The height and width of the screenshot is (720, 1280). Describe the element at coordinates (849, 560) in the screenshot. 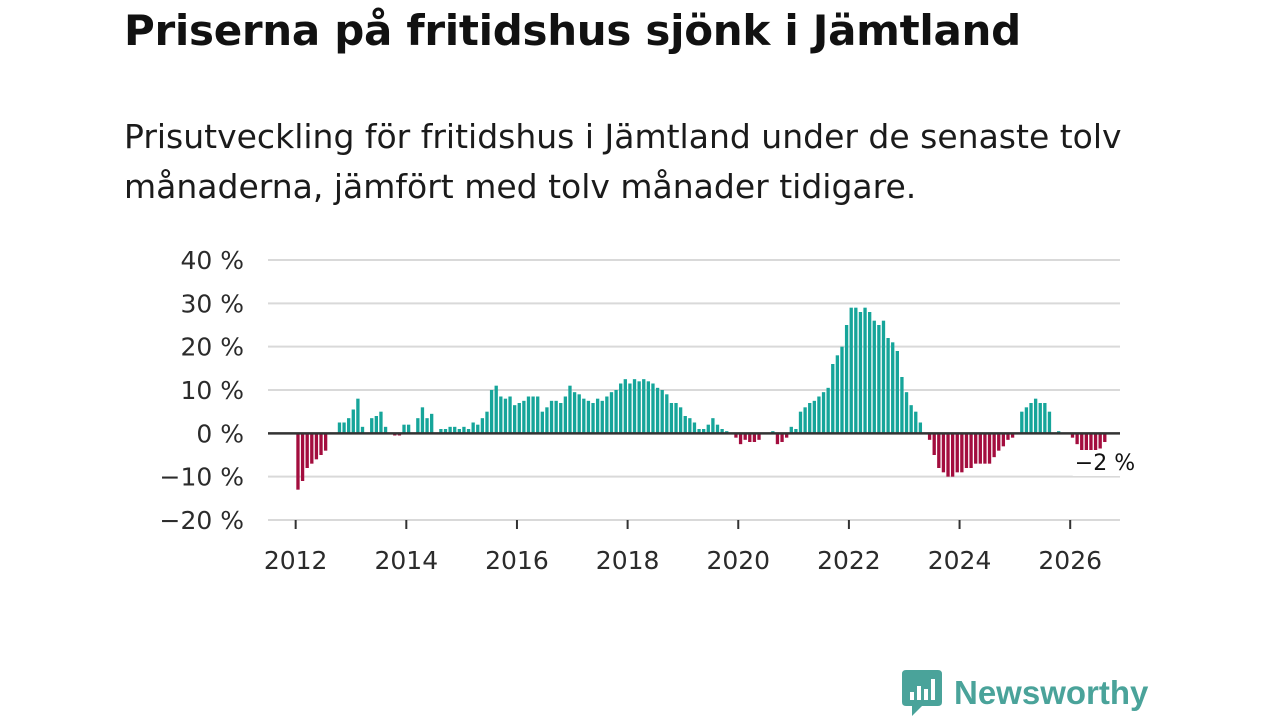

I see `x-tick-label: 2022` at that location.